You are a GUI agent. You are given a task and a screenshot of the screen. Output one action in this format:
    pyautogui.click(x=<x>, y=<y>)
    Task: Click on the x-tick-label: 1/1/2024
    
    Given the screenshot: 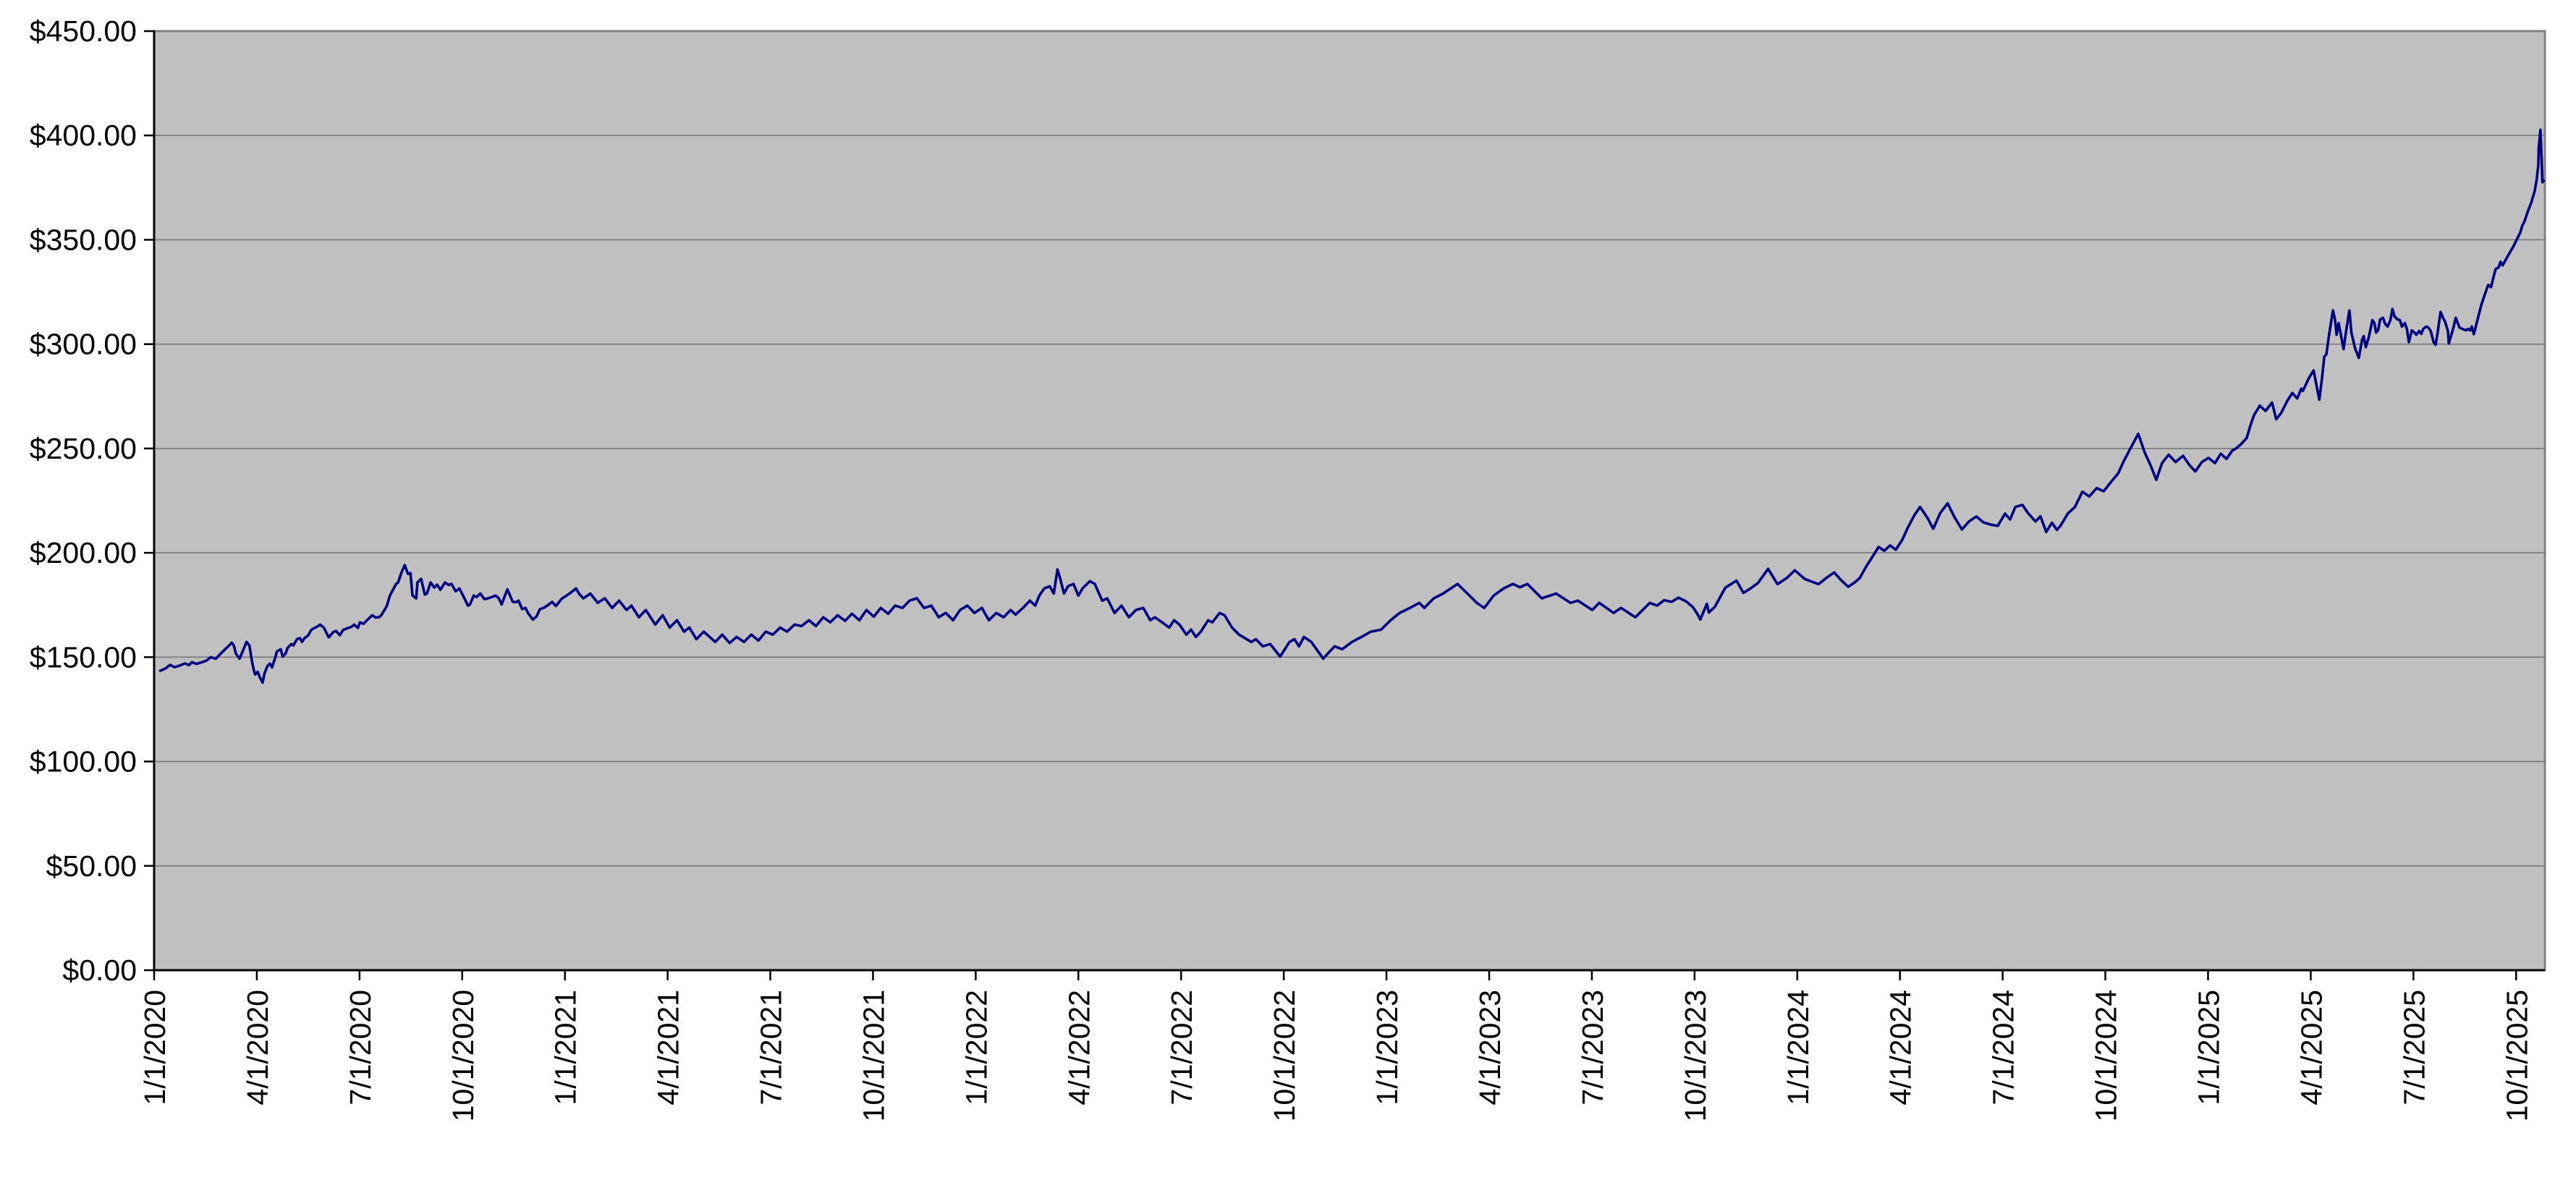 What is the action you would take?
    pyautogui.click(x=1798, y=1047)
    